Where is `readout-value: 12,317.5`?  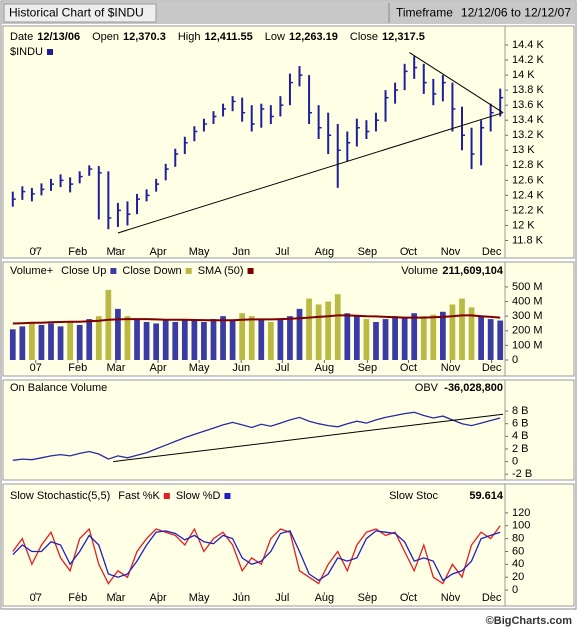 readout-value: 12,317.5 is located at coordinates (403, 37).